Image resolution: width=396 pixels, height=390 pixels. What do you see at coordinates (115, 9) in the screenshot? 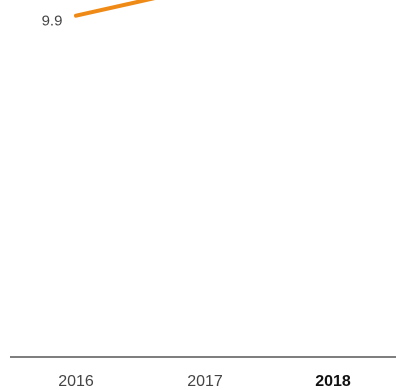
I see `series-line` at bounding box center [115, 9].